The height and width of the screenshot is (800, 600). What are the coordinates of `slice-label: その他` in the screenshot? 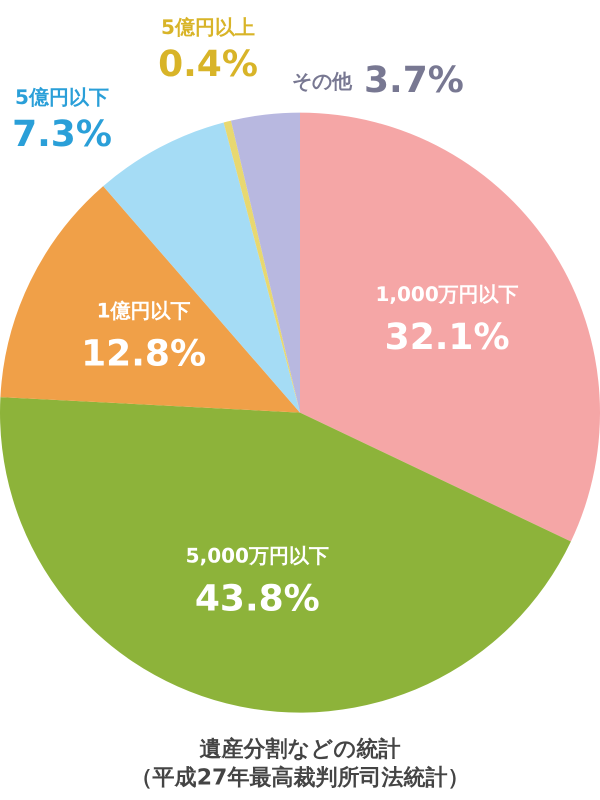 It's located at (322, 80).